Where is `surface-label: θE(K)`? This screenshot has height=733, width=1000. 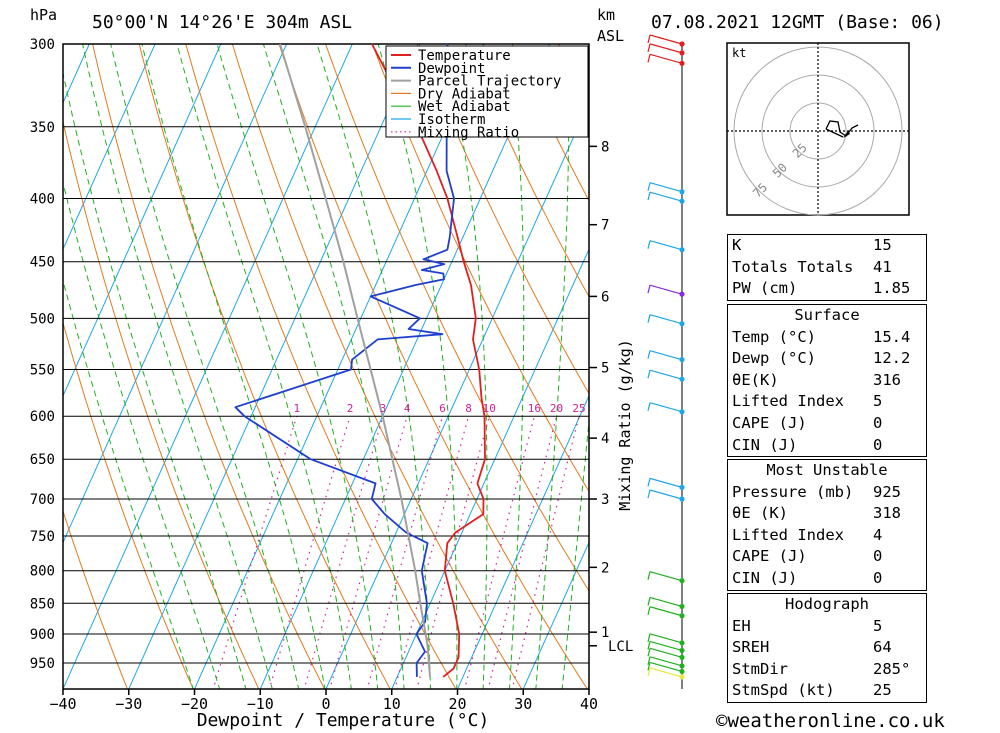
surface-label: θE(K) is located at coordinates (755, 379).